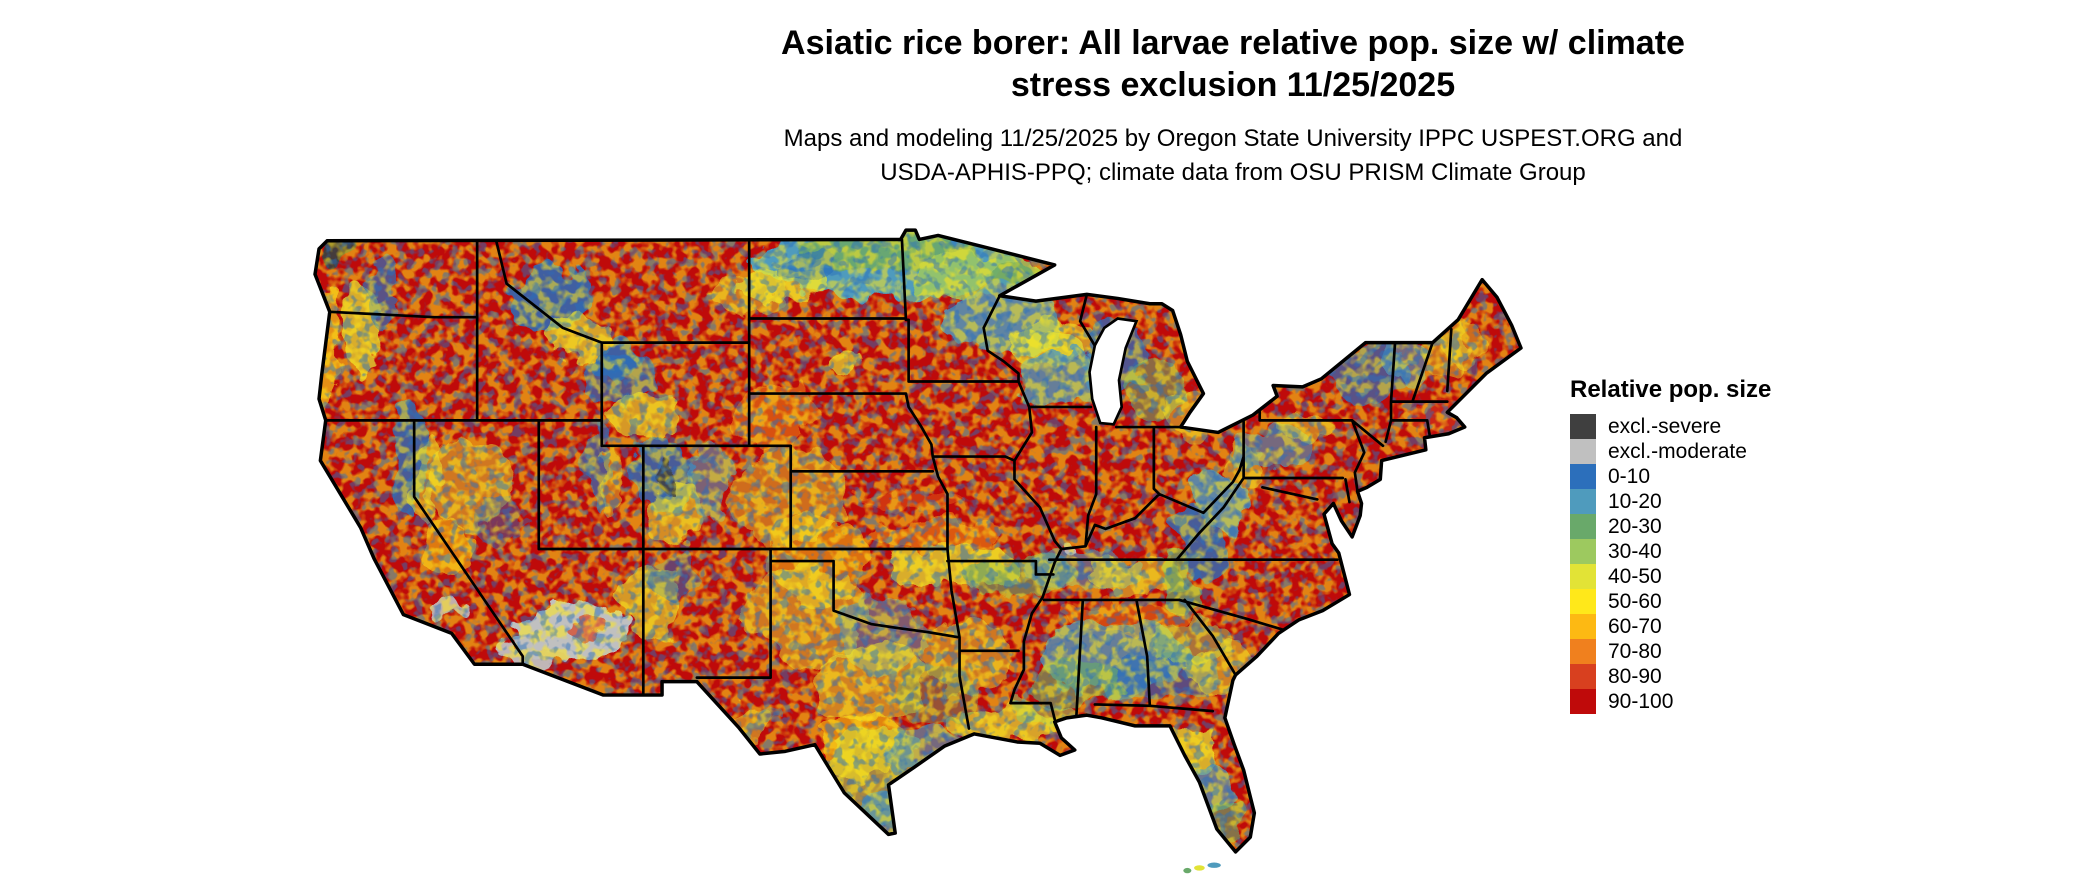 The width and height of the screenshot is (2100, 892). I want to click on legend-item: 0-10, so click(1720, 476).